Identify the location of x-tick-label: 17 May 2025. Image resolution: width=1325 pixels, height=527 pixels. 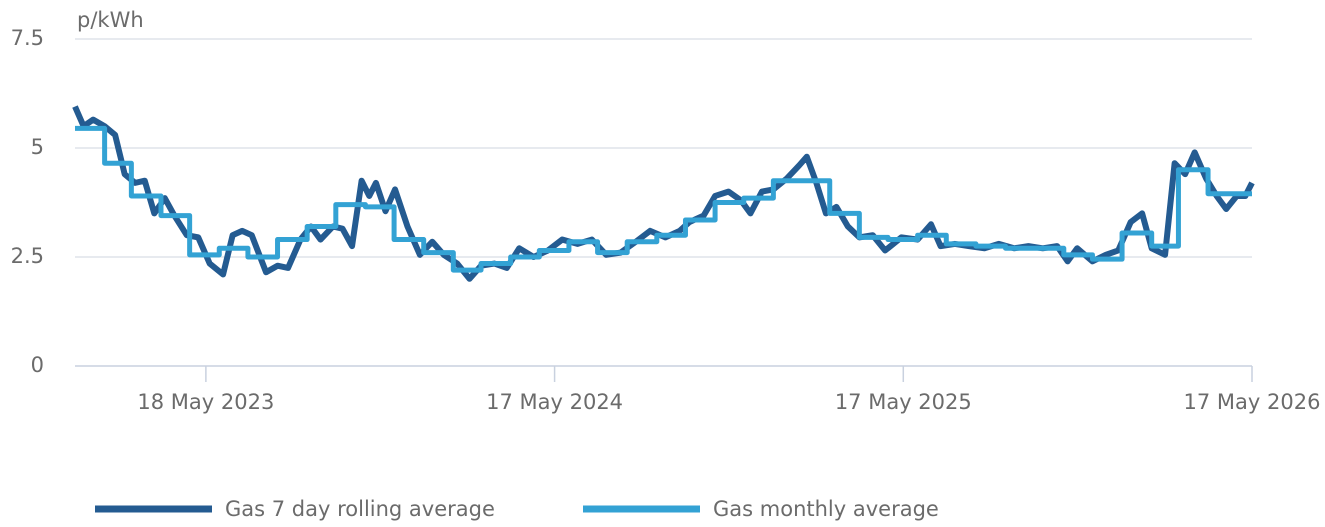
(903, 402).